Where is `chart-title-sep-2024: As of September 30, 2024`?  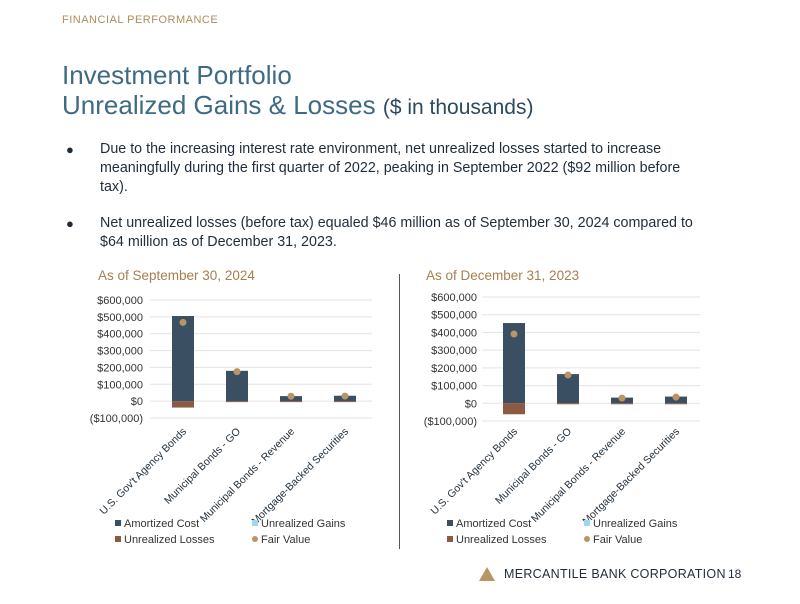 chart-title-sep-2024: As of September 30, 2024 is located at coordinates (176, 275).